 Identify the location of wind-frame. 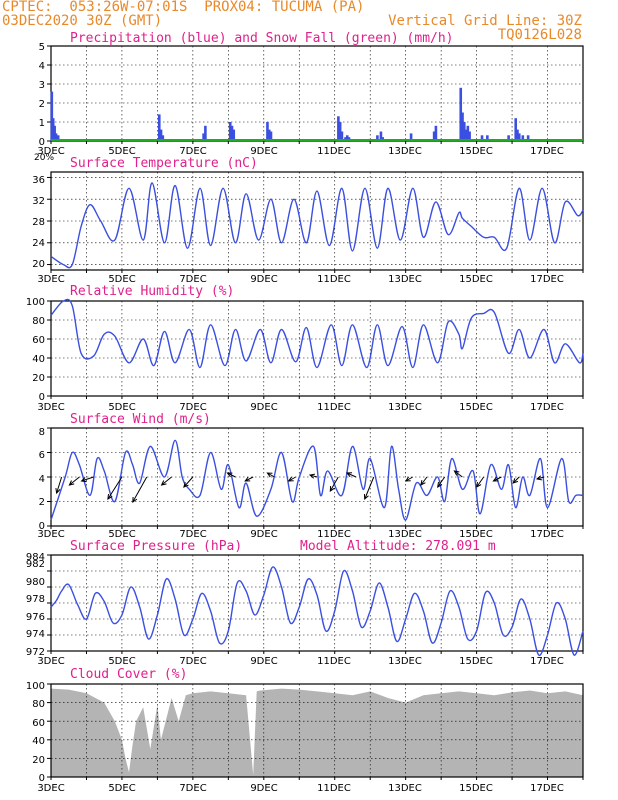
(315, 478).